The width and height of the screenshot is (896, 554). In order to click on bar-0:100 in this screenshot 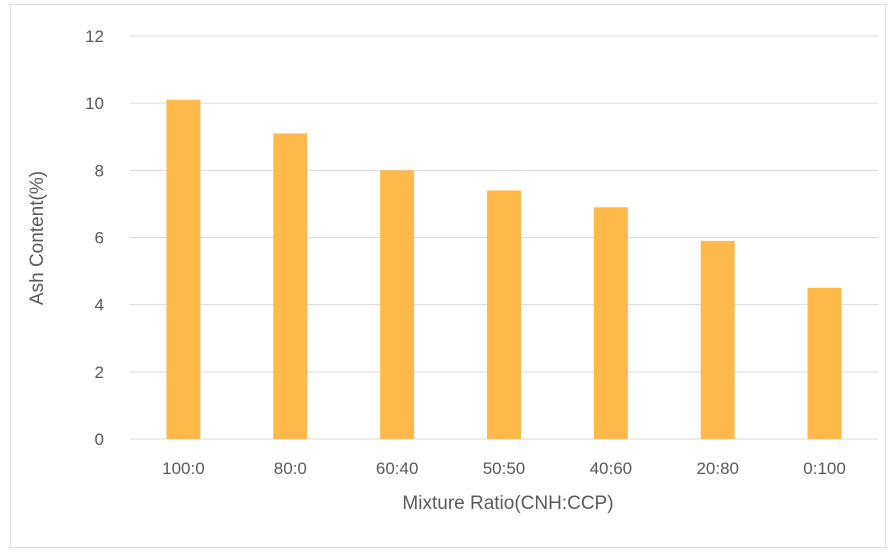, I will do `click(824, 363)`.